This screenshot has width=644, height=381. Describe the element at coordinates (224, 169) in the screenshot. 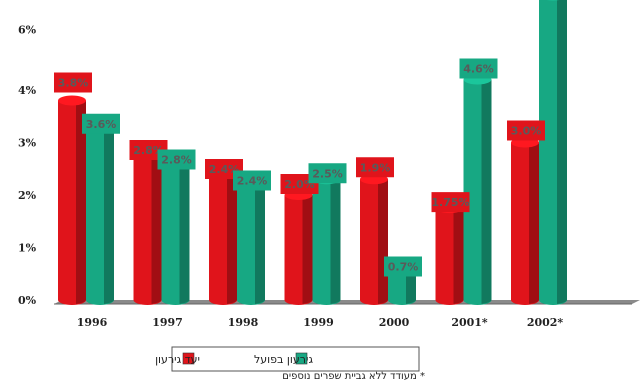

I see `target-data-label: 2.4%` at that location.